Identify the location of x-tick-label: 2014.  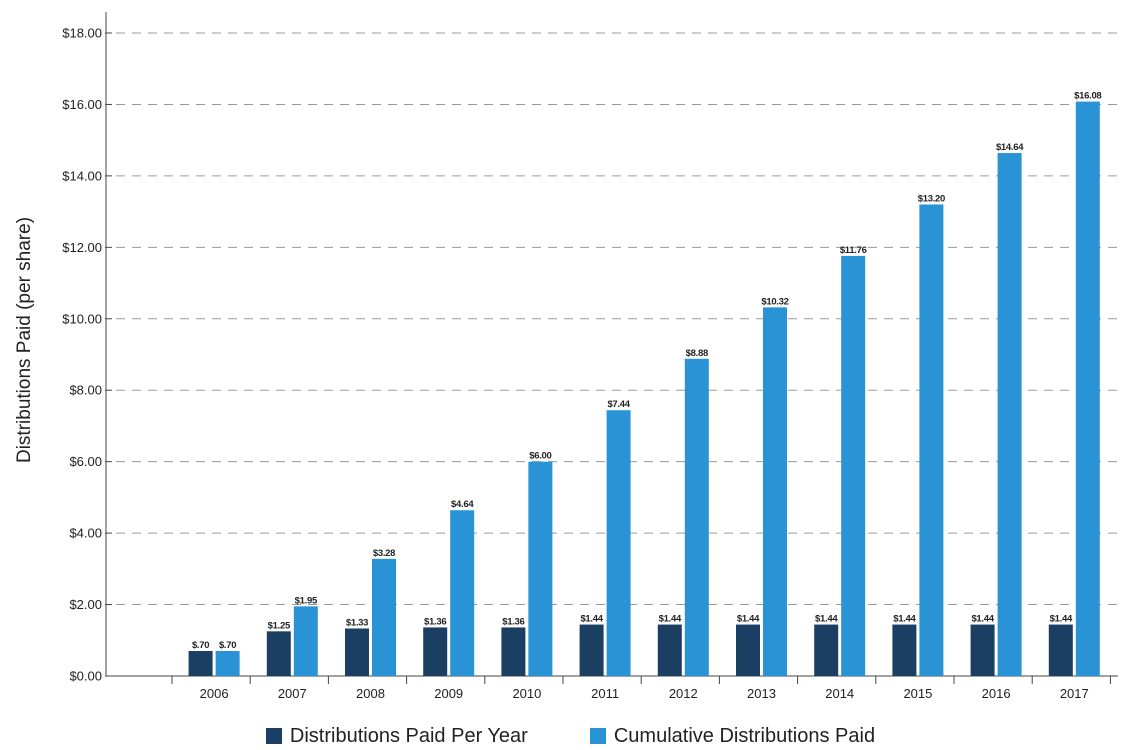
(839, 693).